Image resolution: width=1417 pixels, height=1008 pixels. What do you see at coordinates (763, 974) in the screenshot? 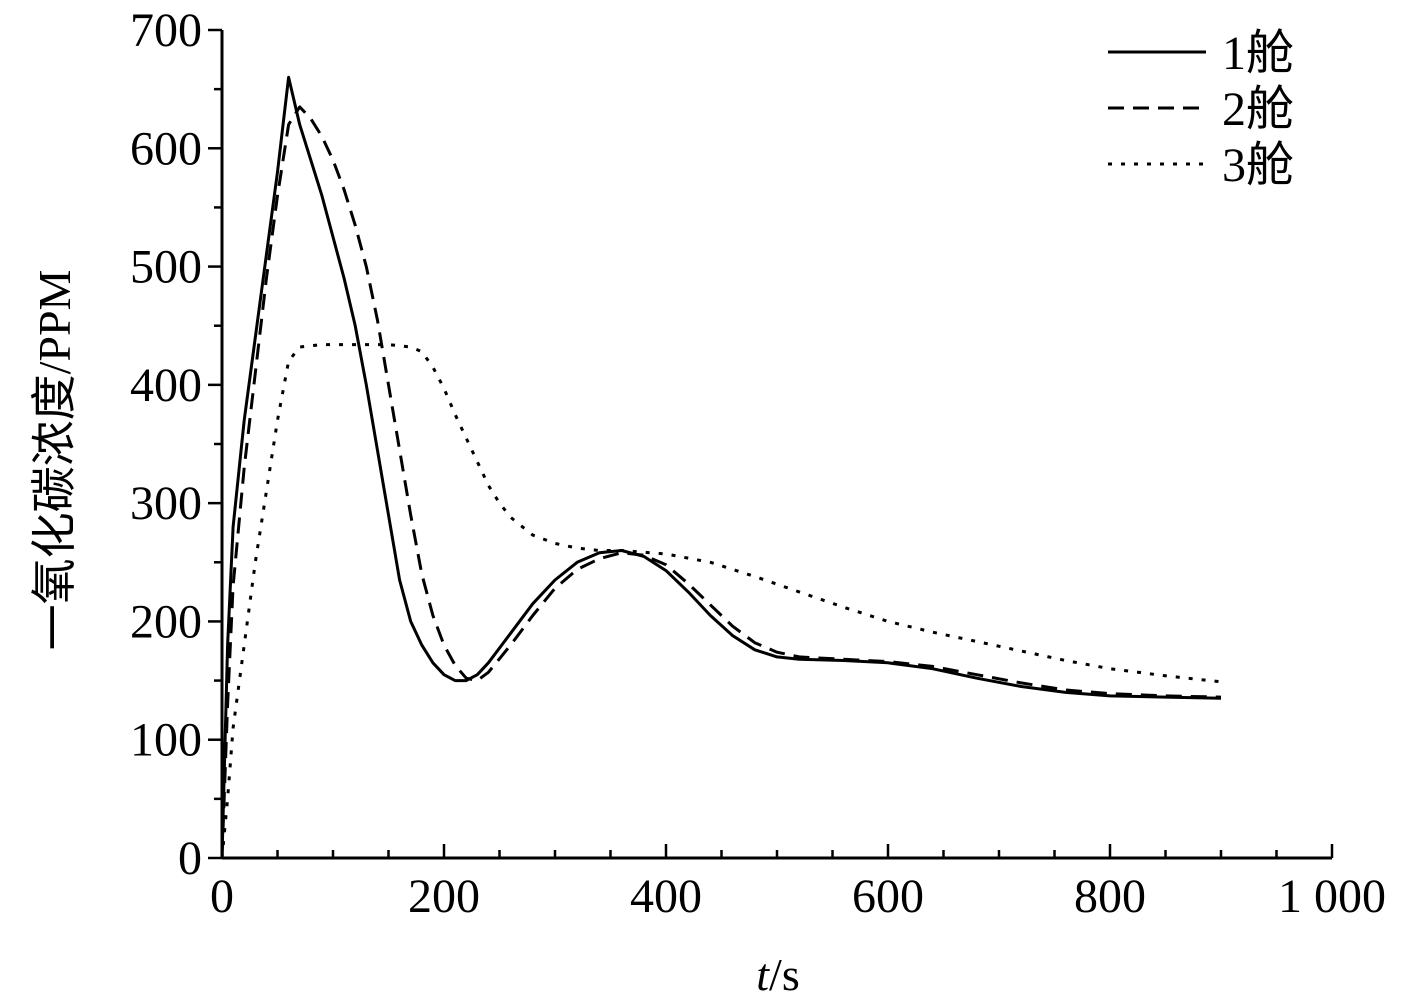
I see `x-axis-title-italic: t` at bounding box center [763, 974].